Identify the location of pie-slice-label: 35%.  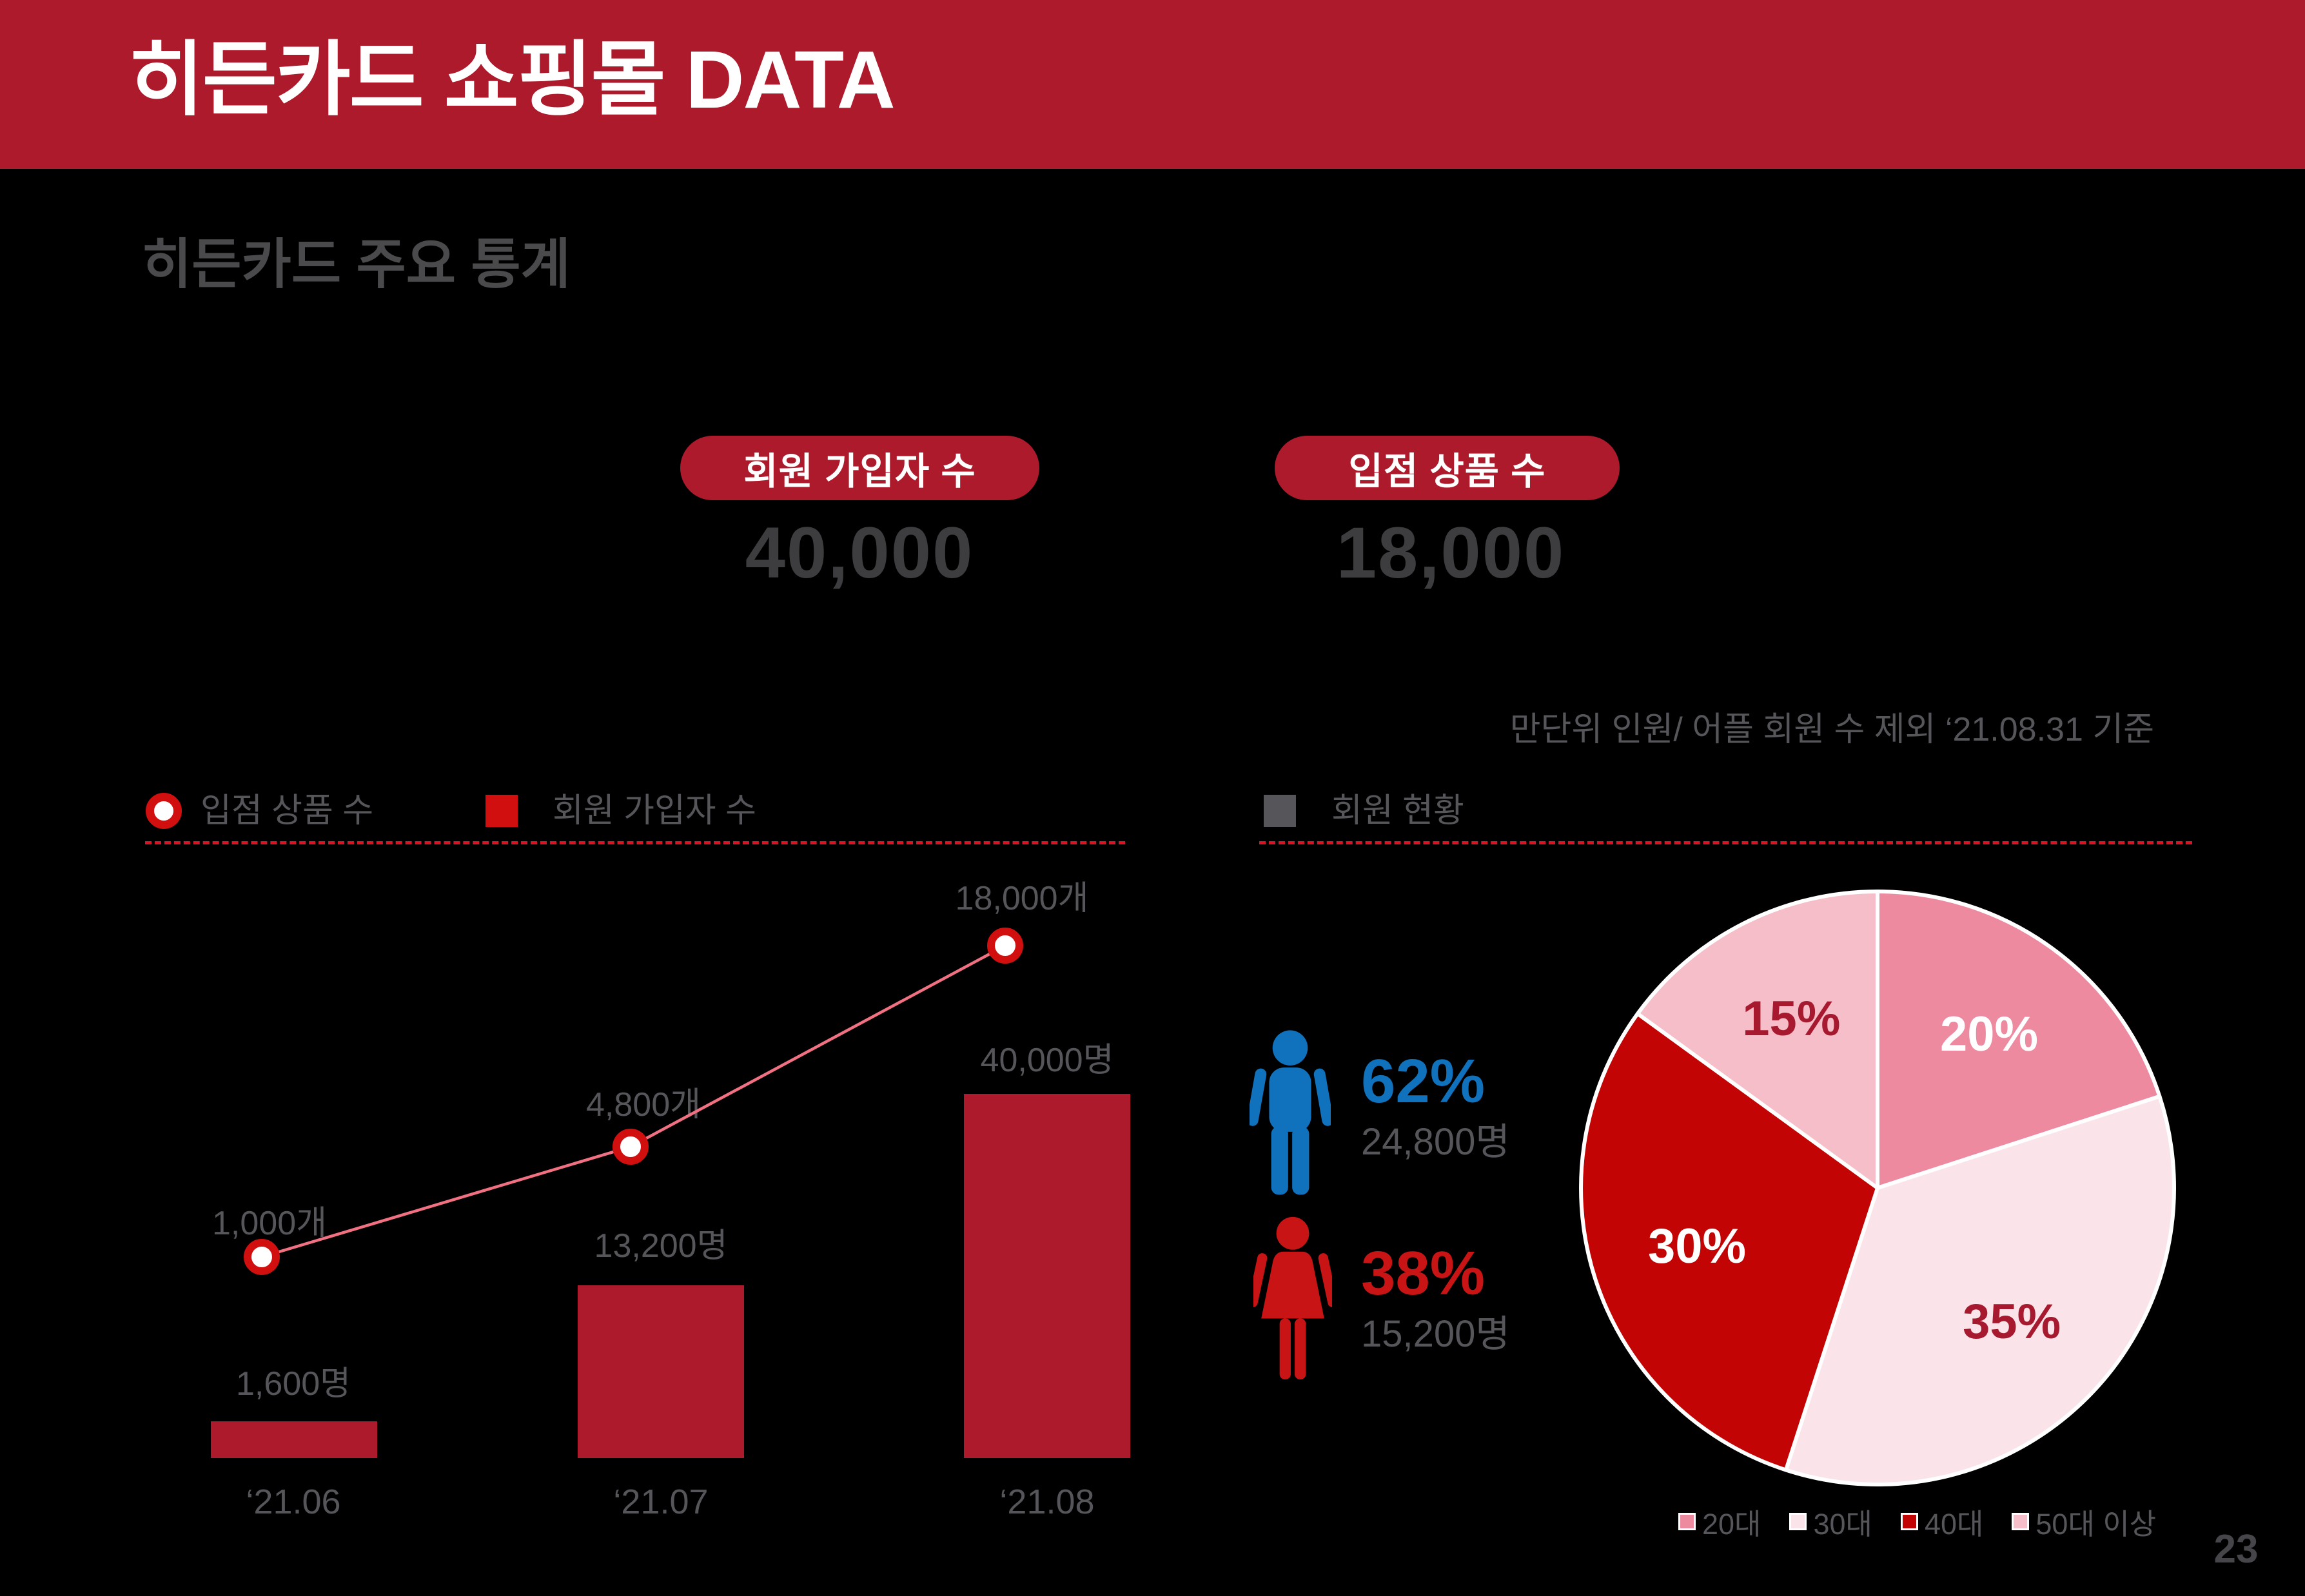
(2012, 1322).